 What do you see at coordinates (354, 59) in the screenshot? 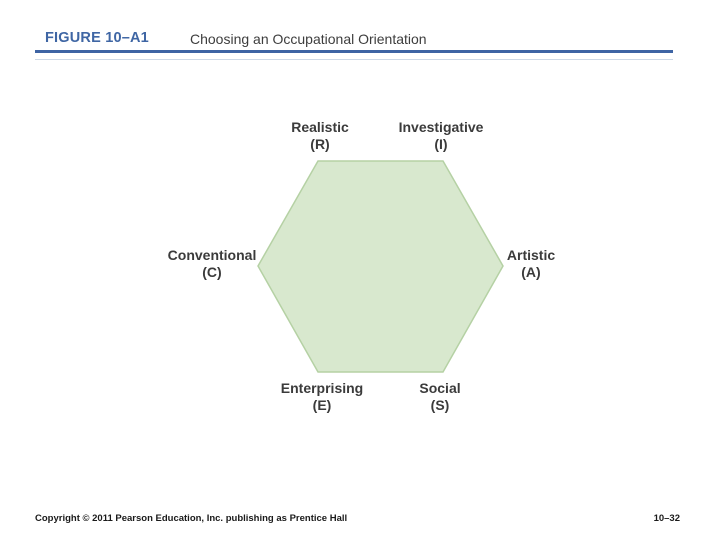
I see `header-rule-thin` at bounding box center [354, 59].